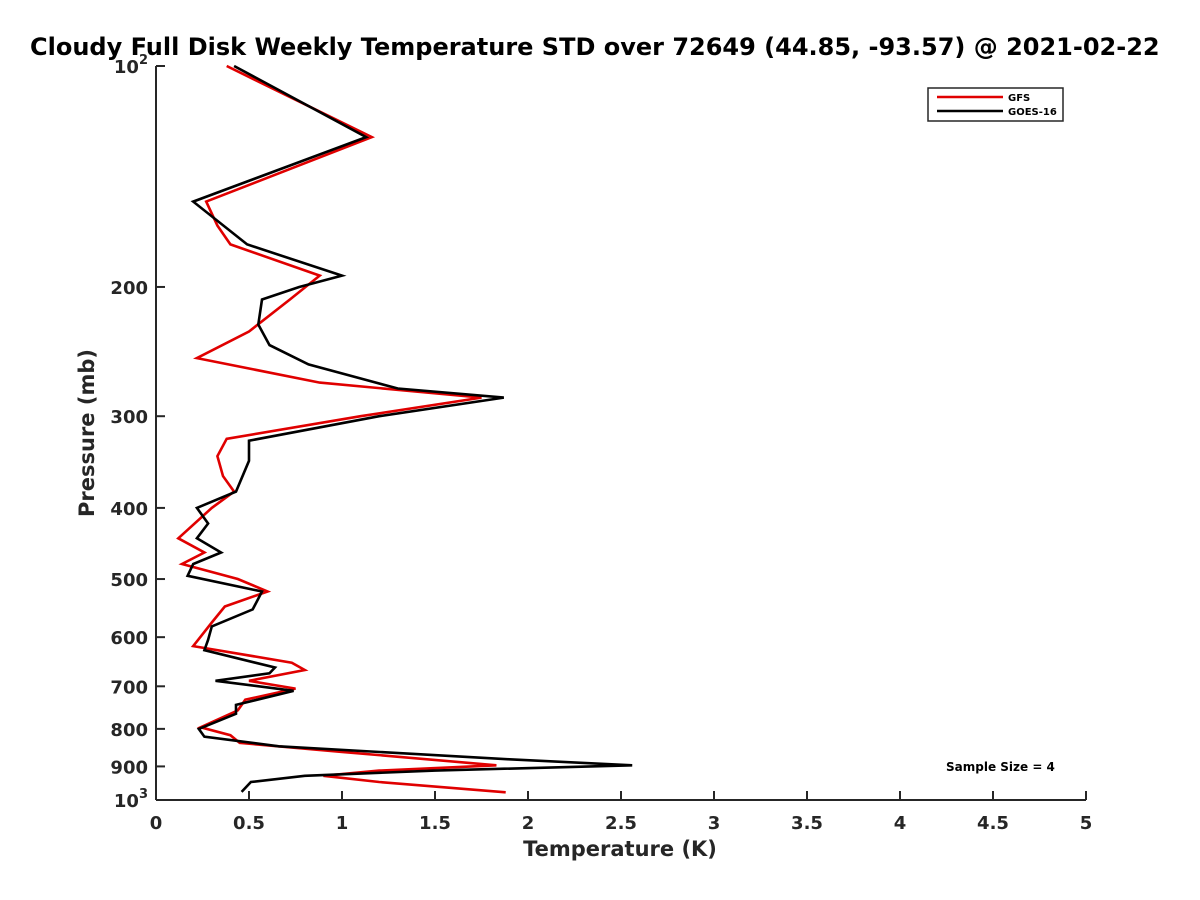  What do you see at coordinates (621, 823) in the screenshot?
I see `x-tick-label: 2.5` at bounding box center [621, 823].